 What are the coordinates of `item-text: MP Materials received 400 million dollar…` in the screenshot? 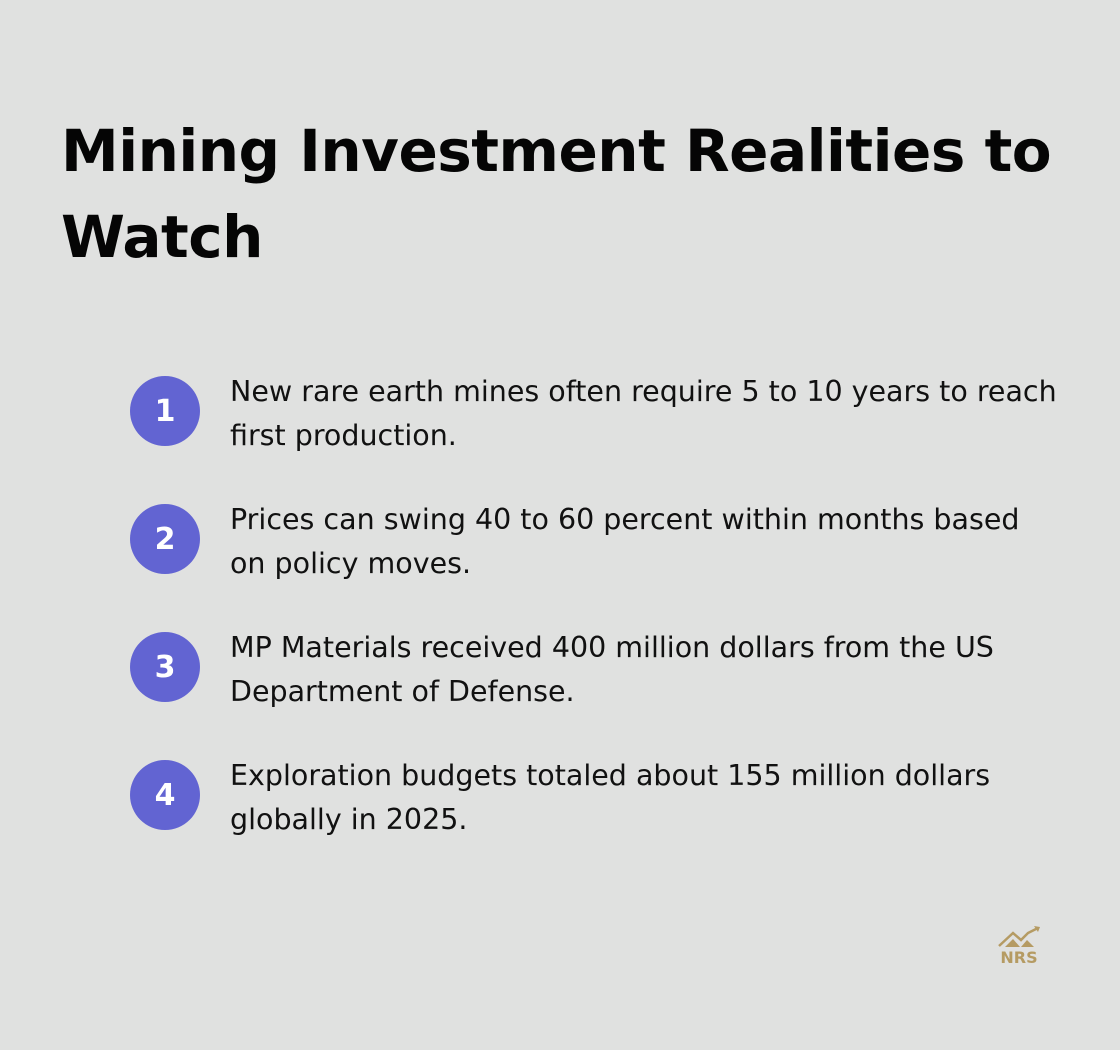 It's located at (612, 669).